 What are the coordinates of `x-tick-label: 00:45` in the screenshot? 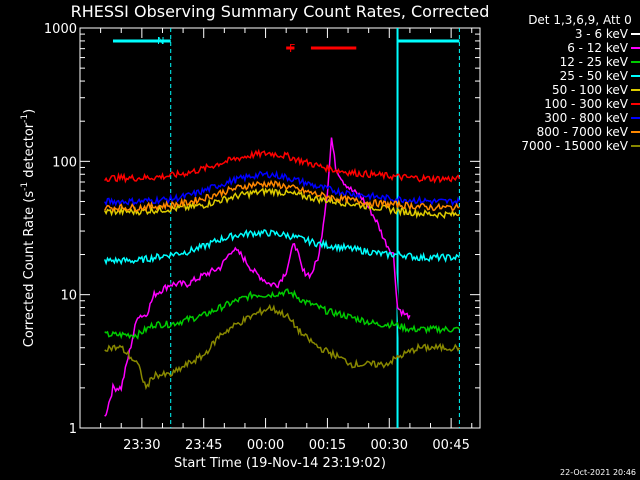 It's located at (450, 445).